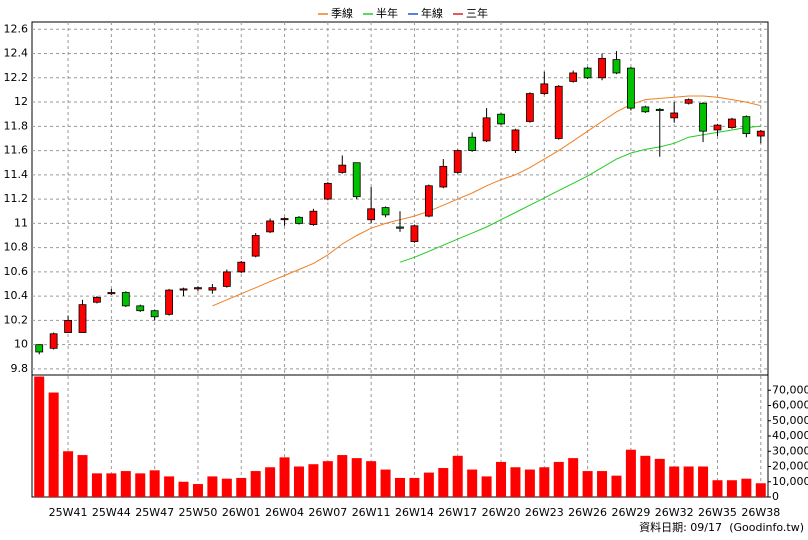 The width and height of the screenshot is (808, 540). Describe the element at coordinates (674, 512) in the screenshot. I see `x-tick-label: 26W32` at that location.